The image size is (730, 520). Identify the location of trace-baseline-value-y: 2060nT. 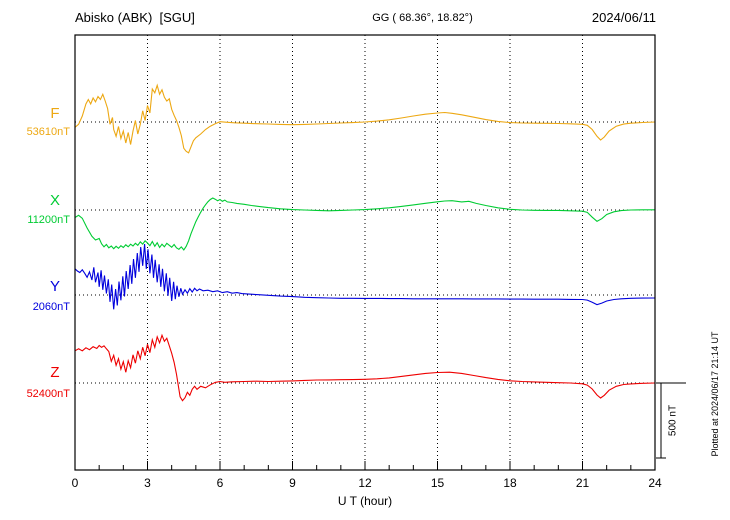
(51, 307).